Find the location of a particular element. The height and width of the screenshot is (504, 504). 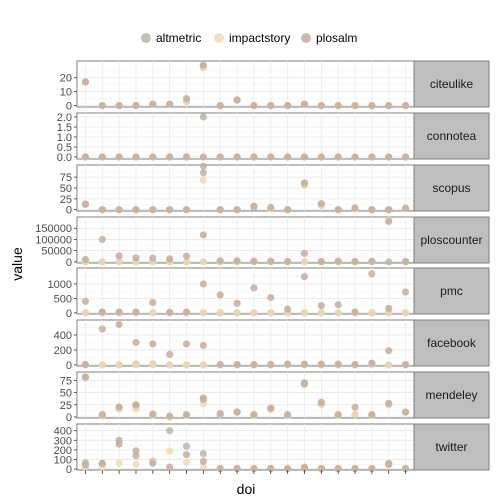

y-tick-label: 20 is located at coordinates (66, 79).